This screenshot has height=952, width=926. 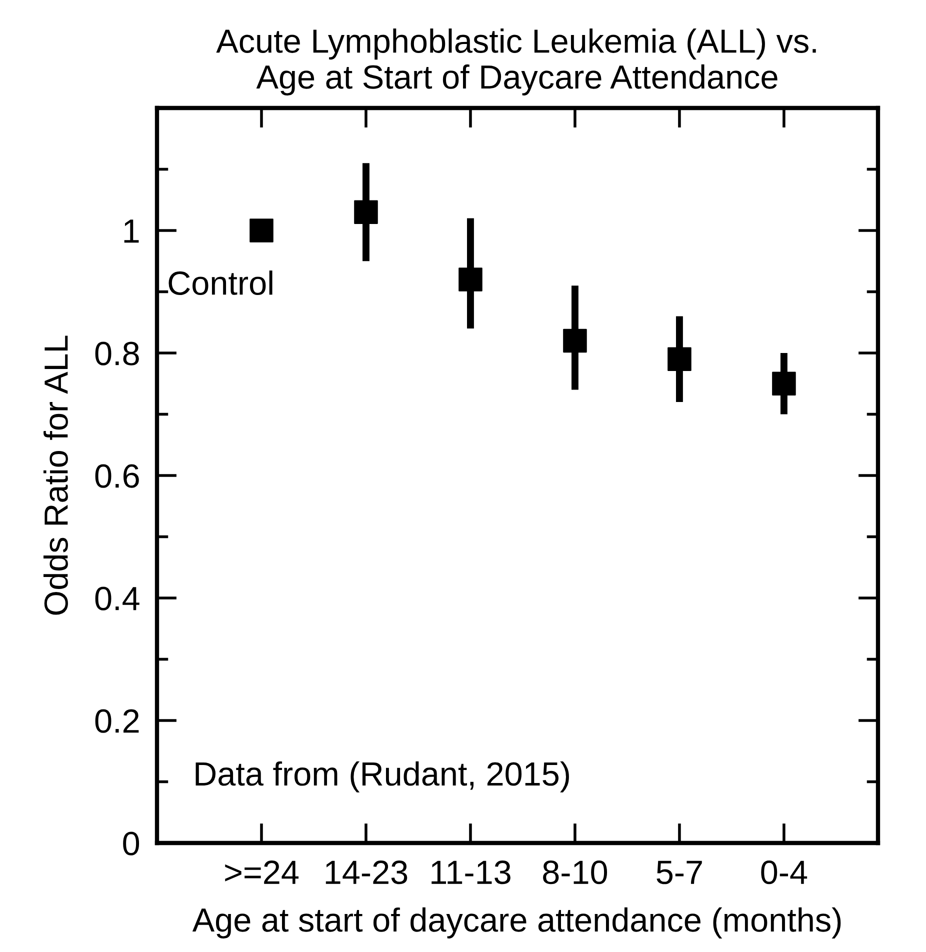 I want to click on x-axis-title: Age at start of daycare attendance (months), so click(x=516, y=922).